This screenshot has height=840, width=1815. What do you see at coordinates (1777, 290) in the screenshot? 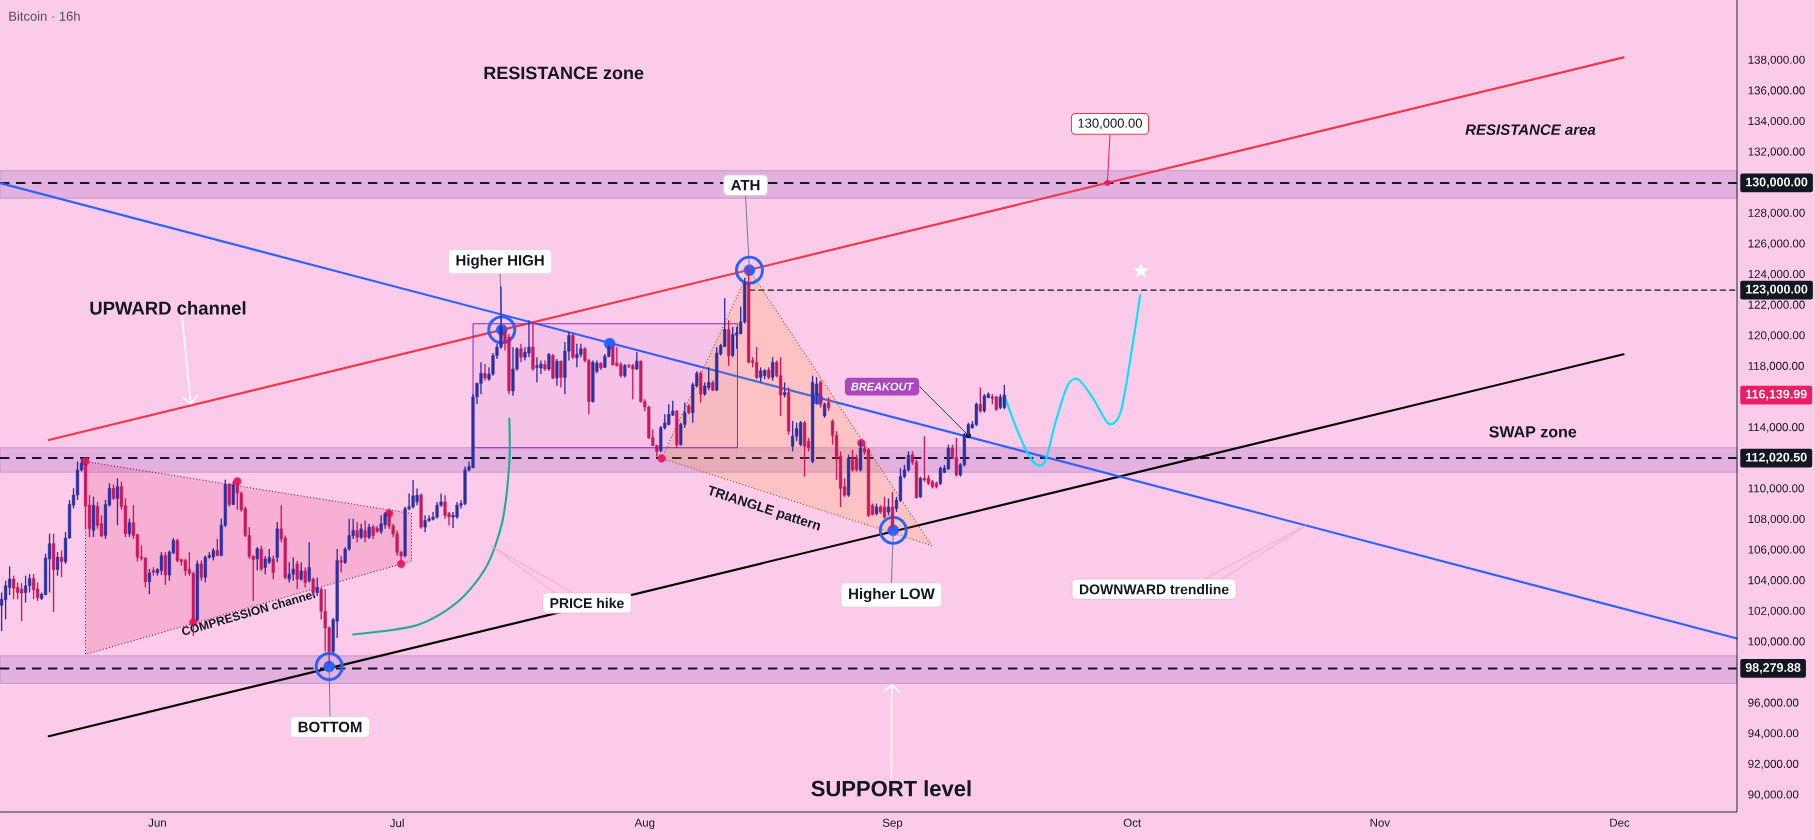
I see `text: 123,000.00` at bounding box center [1777, 290].